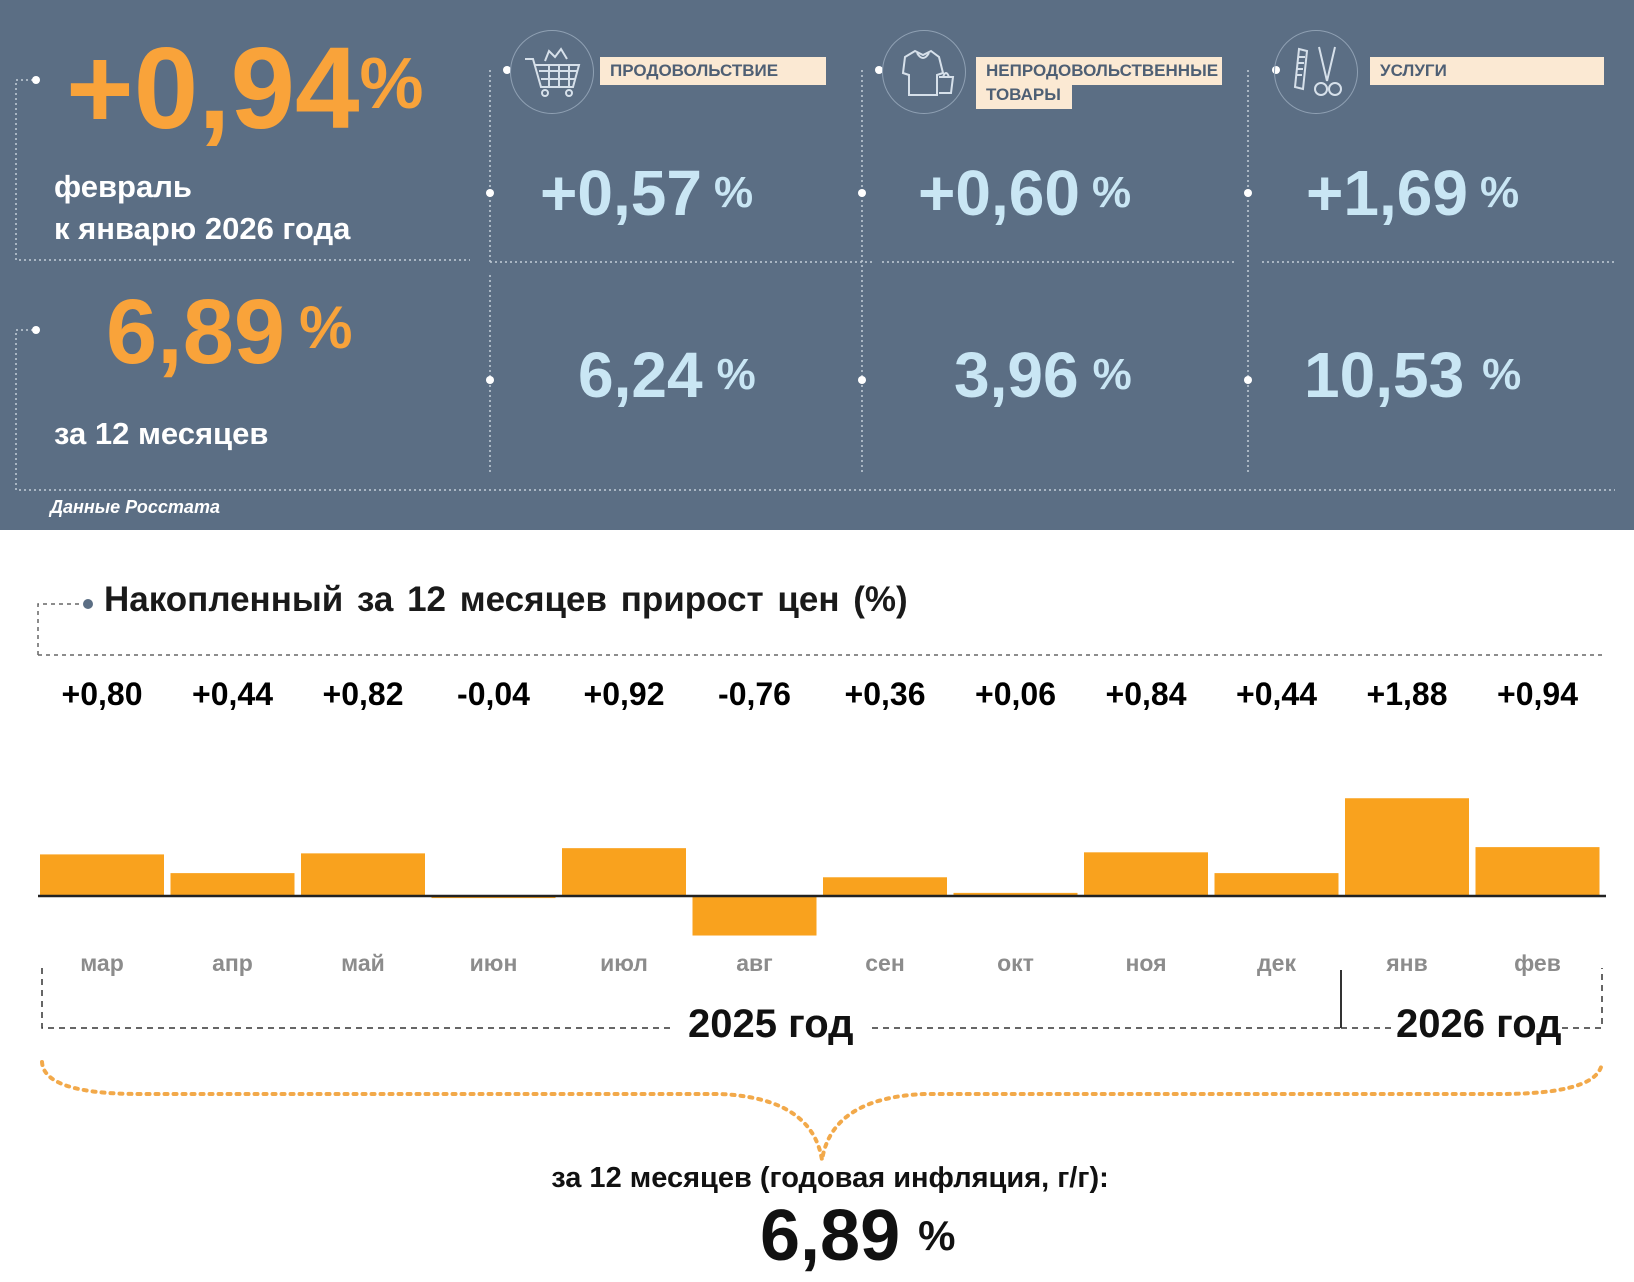  Describe the element at coordinates (363, 694) in the screenshot. I see `value-label-май: +0,82` at that location.